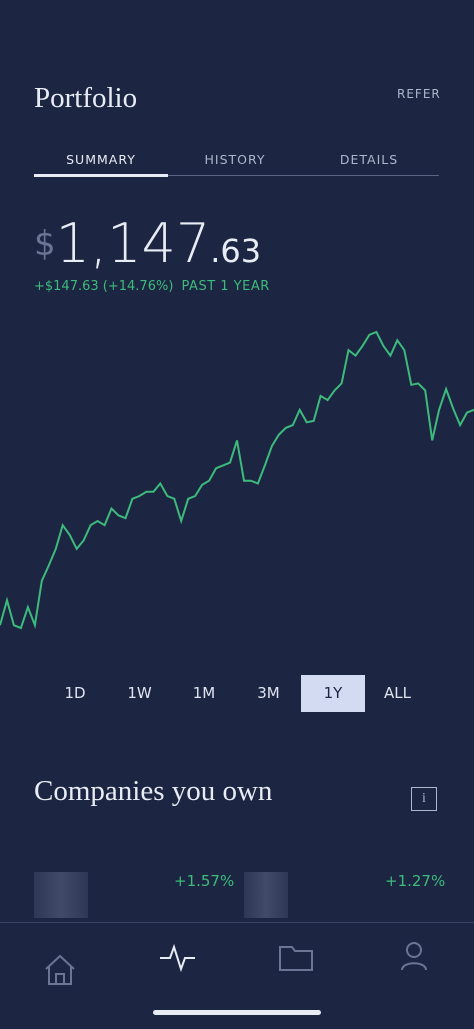 The height and width of the screenshot is (1029, 474). I want to click on change-percent: (+14.76%), so click(138, 286).